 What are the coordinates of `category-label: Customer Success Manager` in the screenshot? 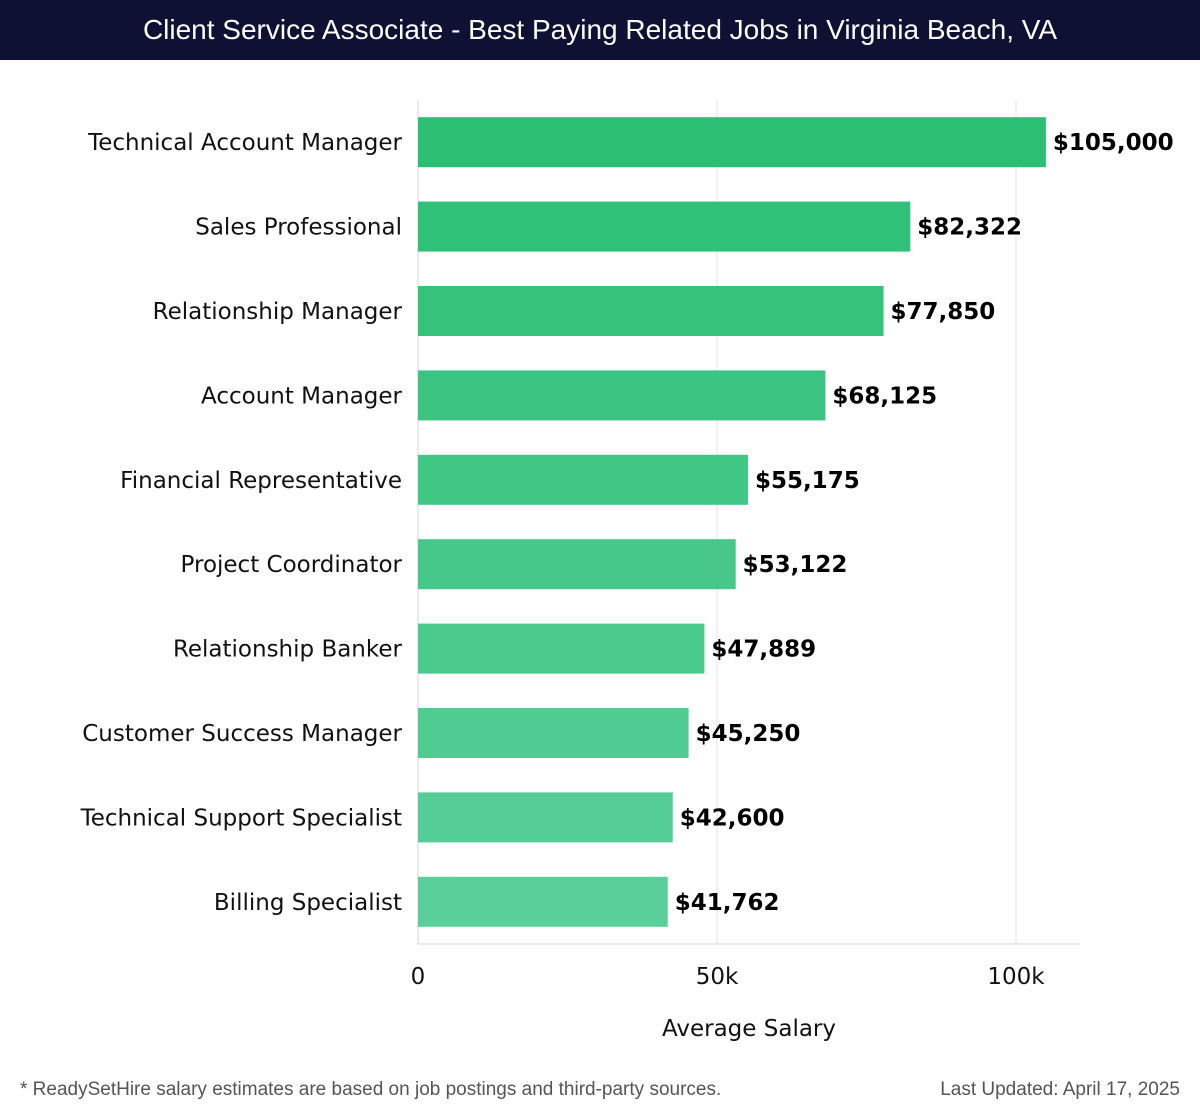 It's located at (242, 734).